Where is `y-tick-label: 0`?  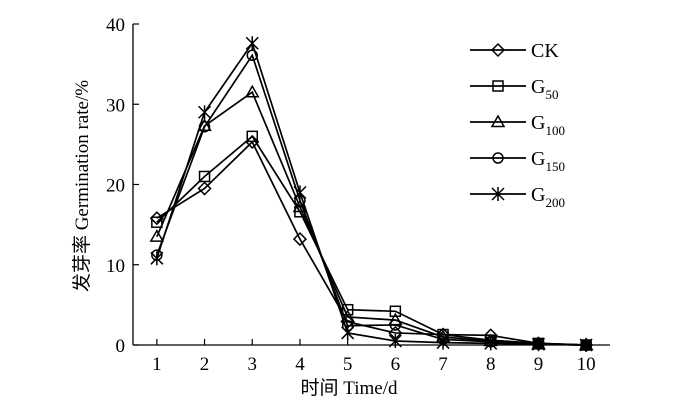
y-tick-label: 0 is located at coordinates (121, 346).